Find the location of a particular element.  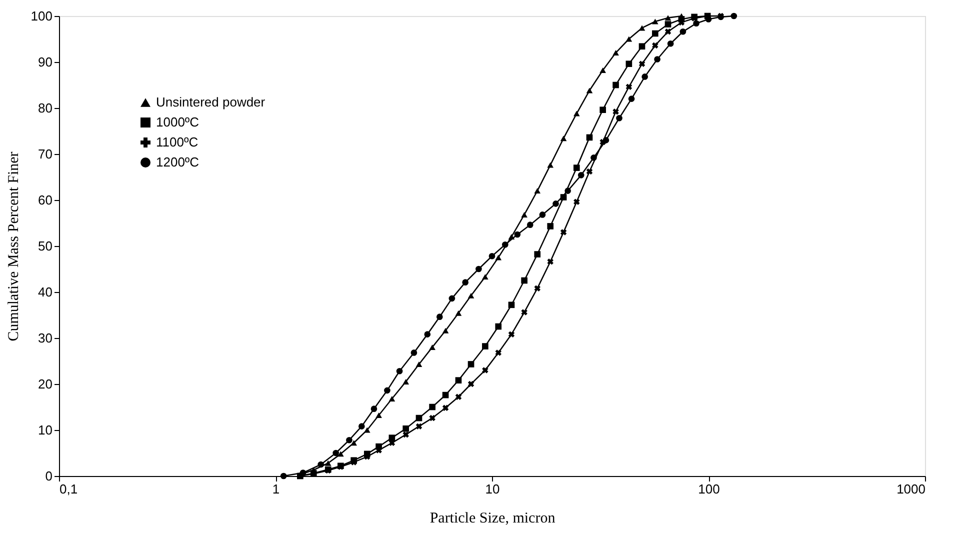

y-tick-label: 20 is located at coordinates (45, 384).